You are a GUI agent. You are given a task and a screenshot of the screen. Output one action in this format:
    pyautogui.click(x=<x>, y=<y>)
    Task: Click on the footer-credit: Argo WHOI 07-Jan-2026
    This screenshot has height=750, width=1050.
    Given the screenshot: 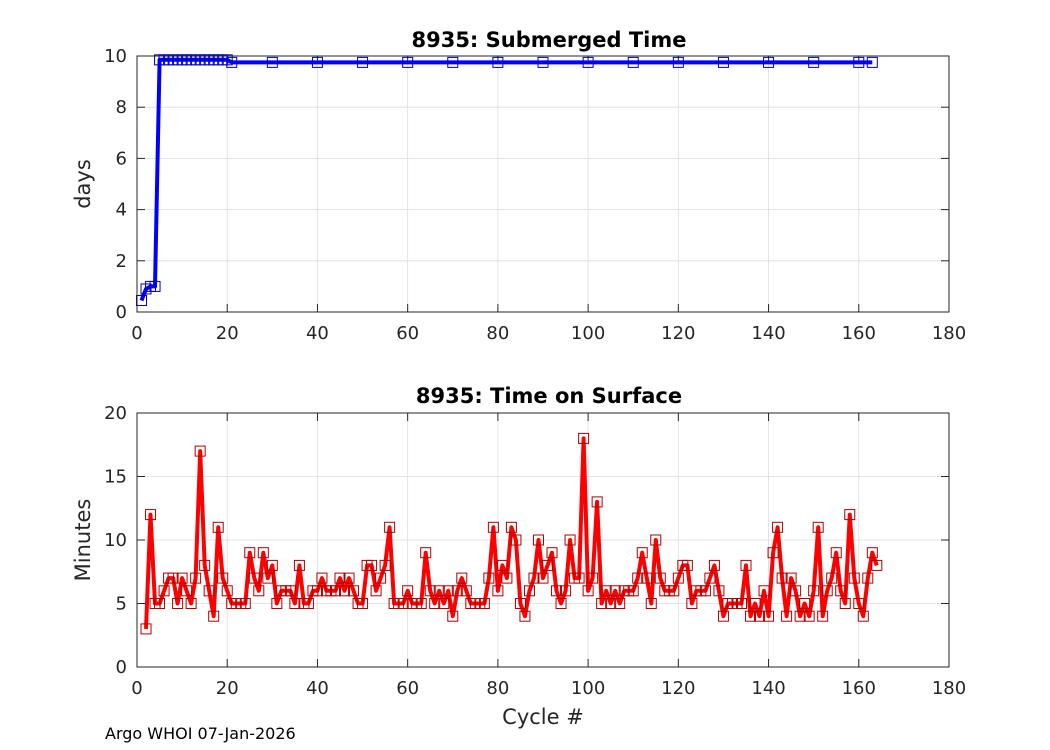 What is the action you would take?
    pyautogui.click(x=200, y=733)
    